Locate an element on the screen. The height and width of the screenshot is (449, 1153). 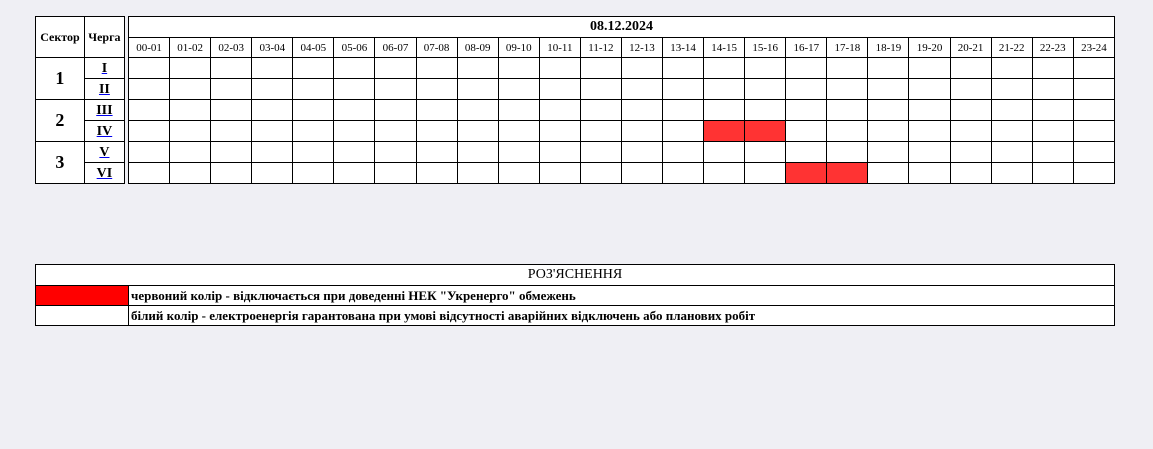
queue-link: V is located at coordinates (104, 152).